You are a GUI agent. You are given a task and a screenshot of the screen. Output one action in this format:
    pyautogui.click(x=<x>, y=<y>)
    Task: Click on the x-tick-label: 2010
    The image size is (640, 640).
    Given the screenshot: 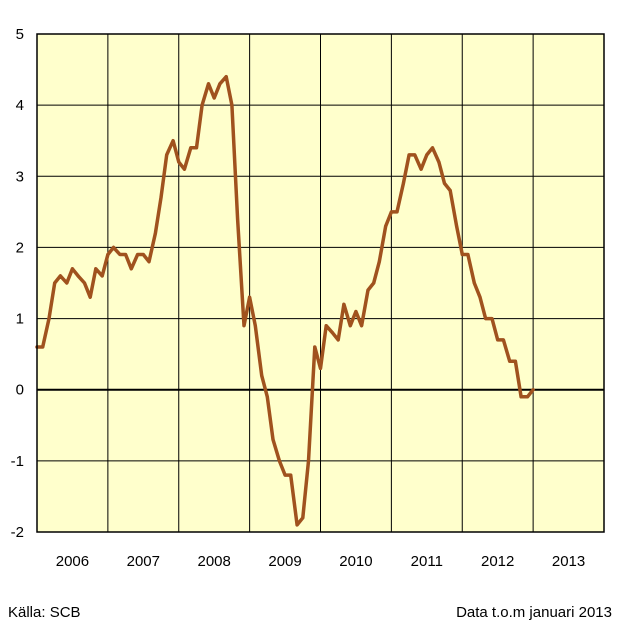 What is the action you would take?
    pyautogui.click(x=355, y=561)
    